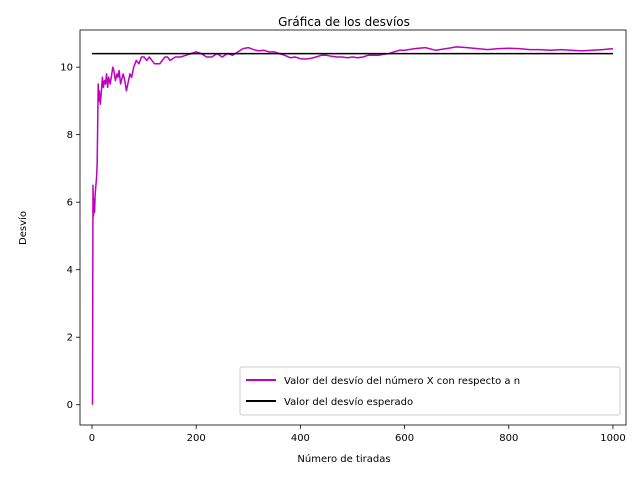  Describe the element at coordinates (196, 438) in the screenshot. I see `x-tick-label: 200` at that location.